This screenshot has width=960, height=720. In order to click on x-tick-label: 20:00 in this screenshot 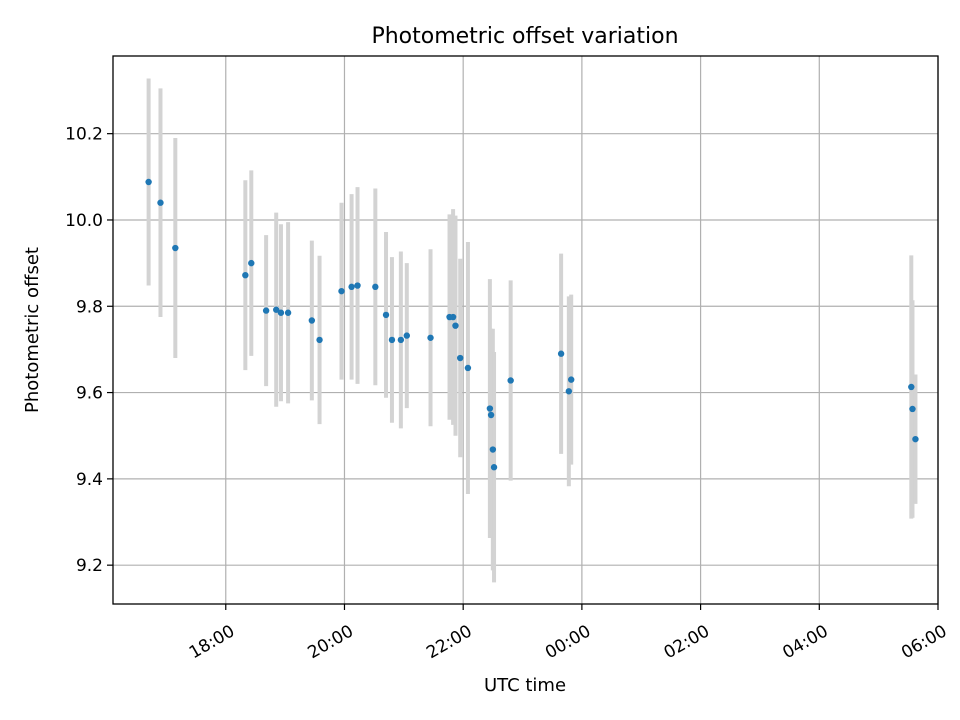, I will do `click(331, 642)`.